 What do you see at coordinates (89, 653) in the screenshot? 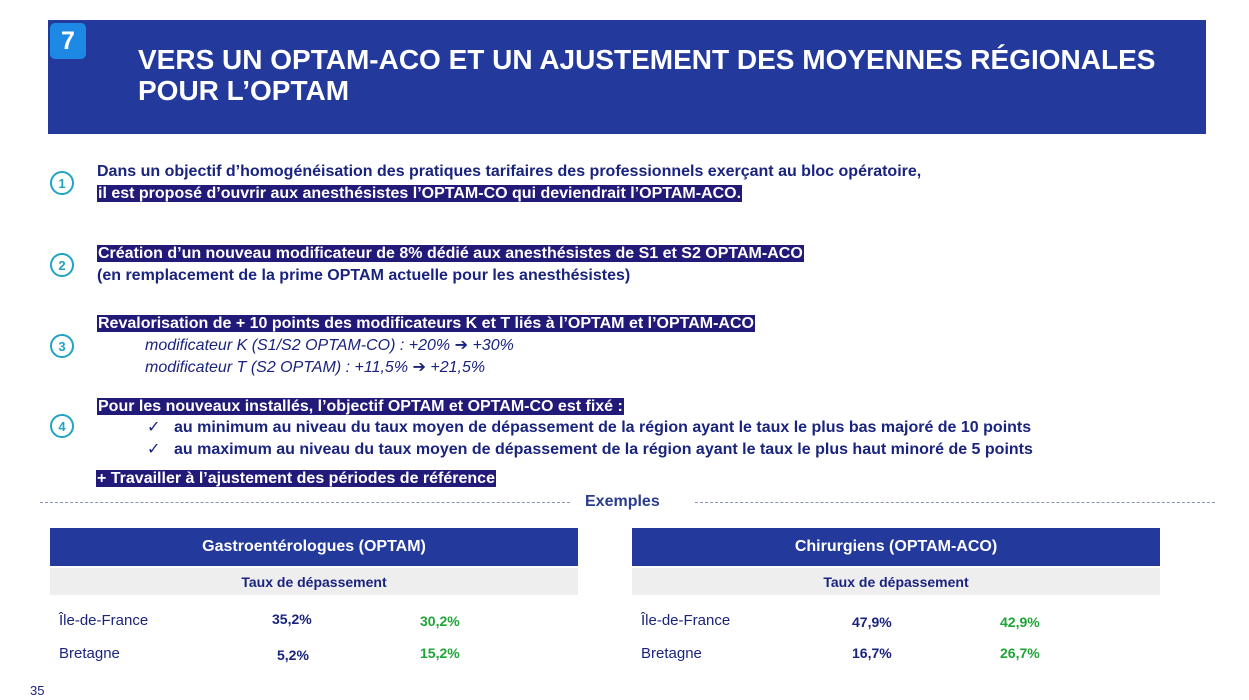
I see `table-1-region: Bretagne` at bounding box center [89, 653].